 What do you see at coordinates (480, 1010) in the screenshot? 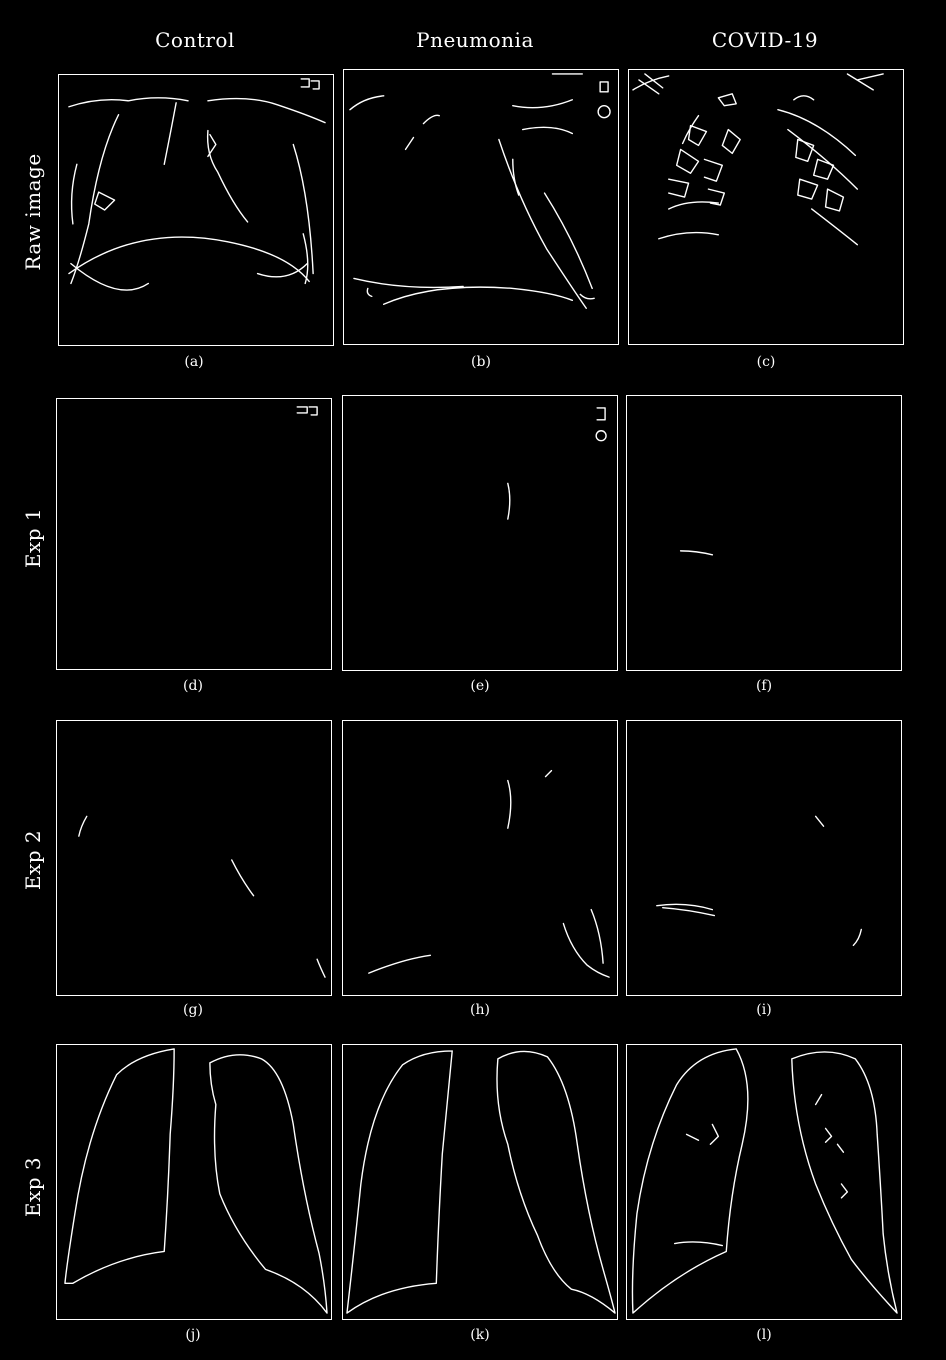
I see `caption-h: (h)` at bounding box center [480, 1010].